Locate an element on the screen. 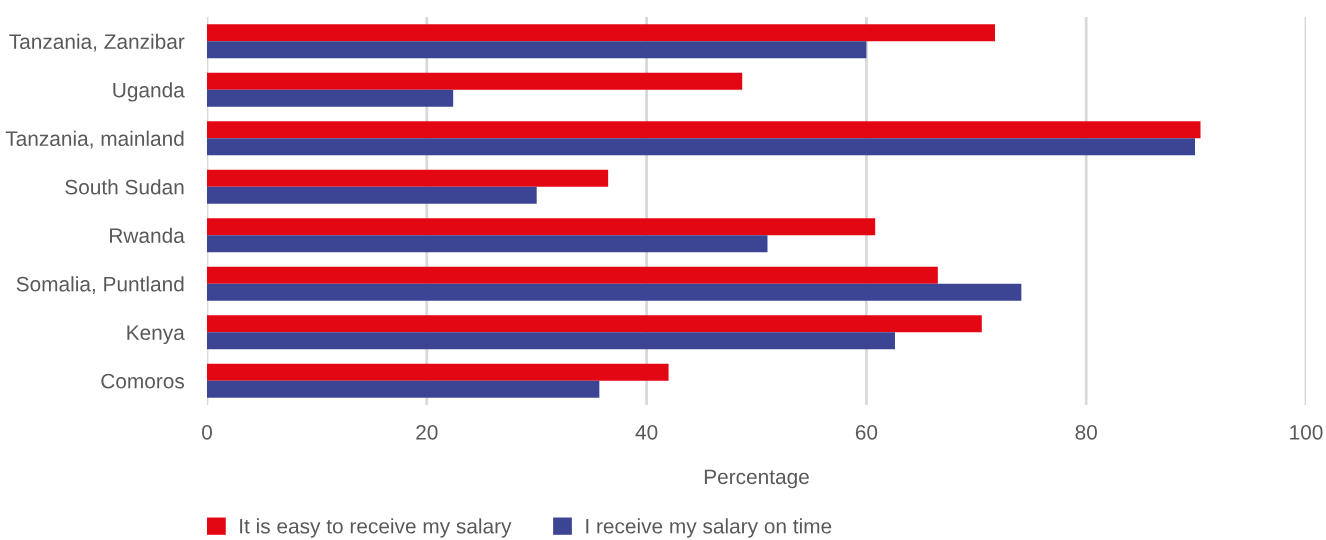 The height and width of the screenshot is (540, 1326). x-tick-label: 60 is located at coordinates (866, 432).